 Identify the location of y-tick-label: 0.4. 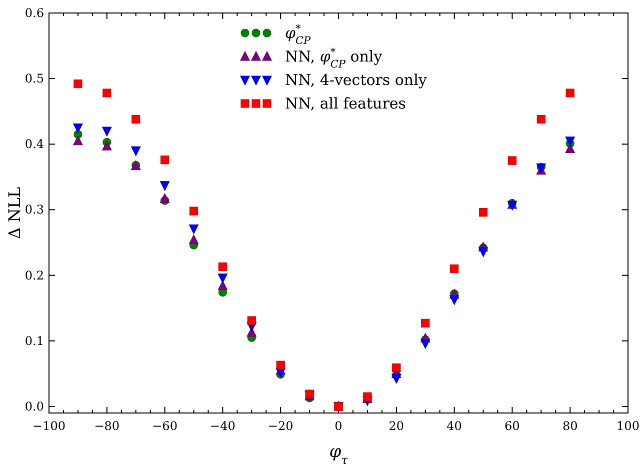
(34, 144).